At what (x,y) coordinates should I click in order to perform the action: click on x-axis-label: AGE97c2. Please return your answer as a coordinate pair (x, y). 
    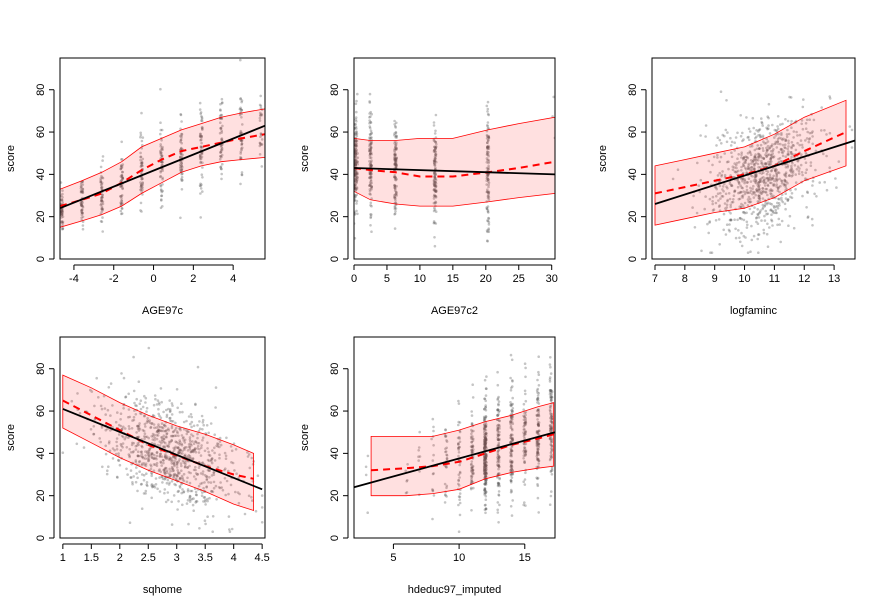
    Looking at the image, I should click on (454, 311).